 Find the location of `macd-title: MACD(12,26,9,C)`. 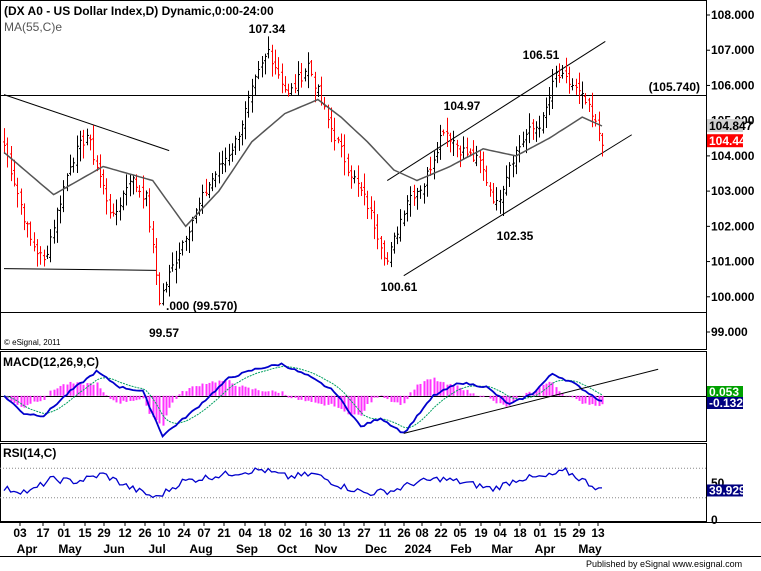

macd-title: MACD(12,26,9,C) is located at coordinates (51, 362).